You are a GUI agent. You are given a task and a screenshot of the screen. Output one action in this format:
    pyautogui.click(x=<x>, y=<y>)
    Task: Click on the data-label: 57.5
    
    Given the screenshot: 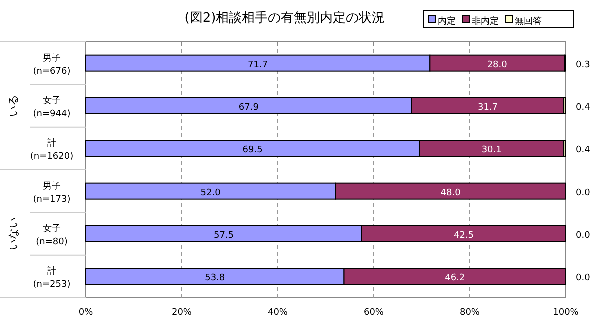 What is the action you would take?
    pyautogui.click(x=224, y=236)
    